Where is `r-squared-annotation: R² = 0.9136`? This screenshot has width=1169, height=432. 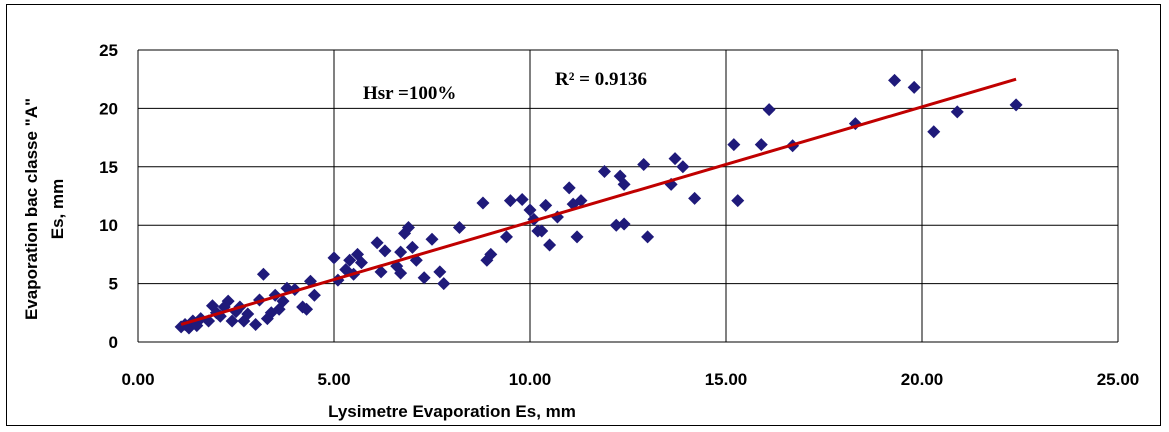
r-squared-annotation: R² = 0.9136 is located at coordinates (601, 79).